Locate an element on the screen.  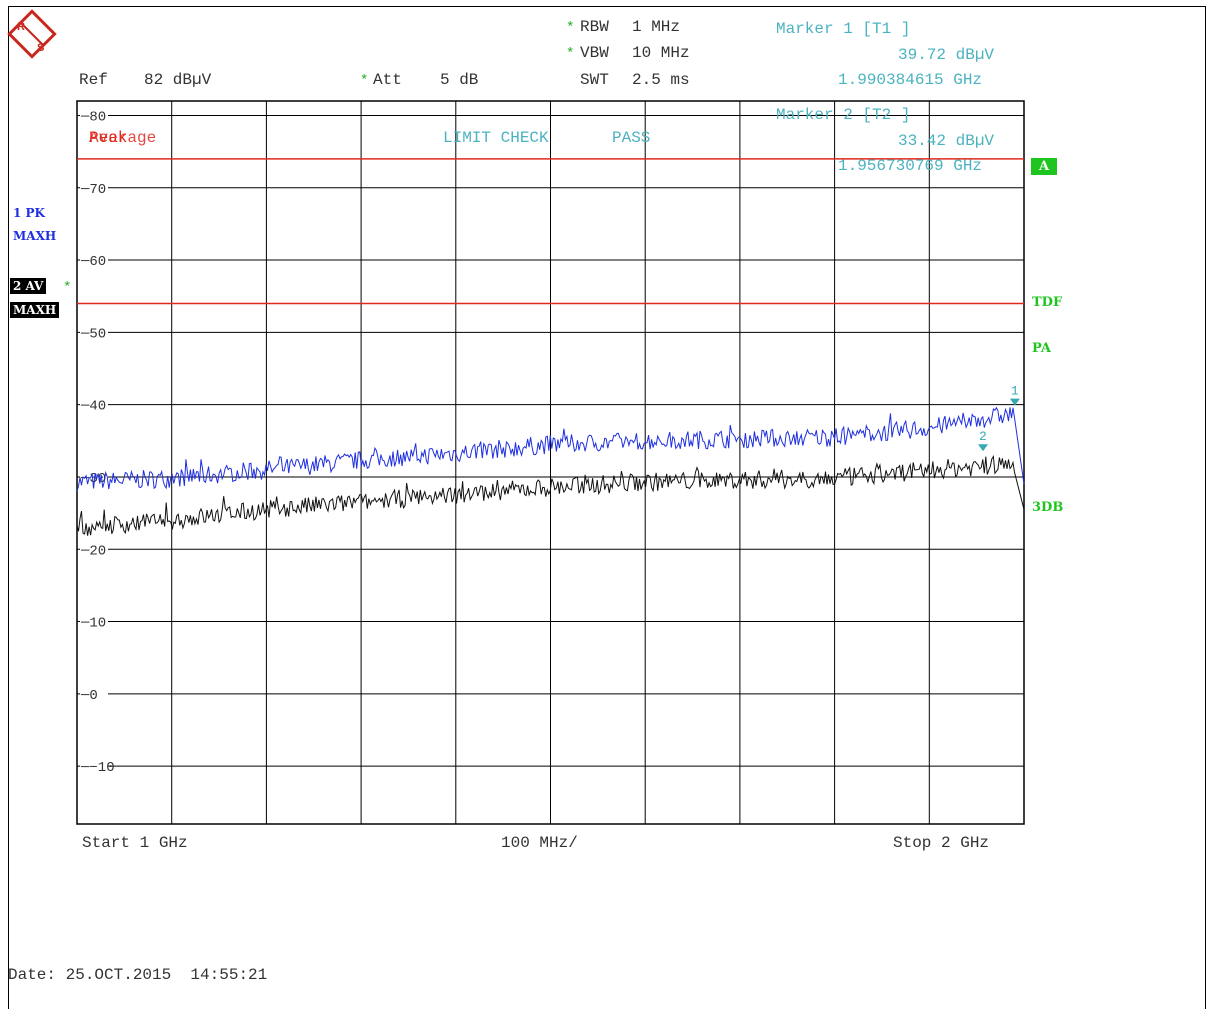
marker2-freq: 1.956730769 GHz is located at coordinates (910, 166).